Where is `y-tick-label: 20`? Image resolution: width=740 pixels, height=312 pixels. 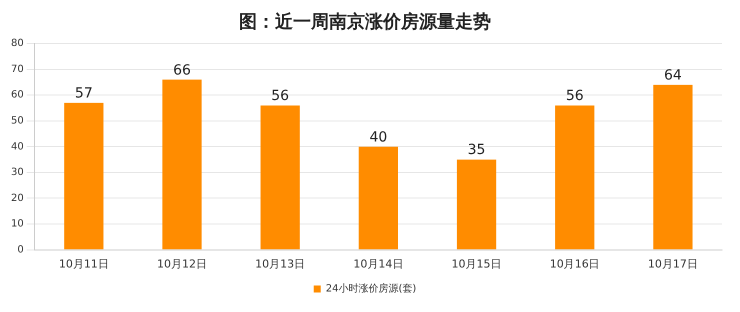
y-tick-label: 20 is located at coordinates (17, 198).